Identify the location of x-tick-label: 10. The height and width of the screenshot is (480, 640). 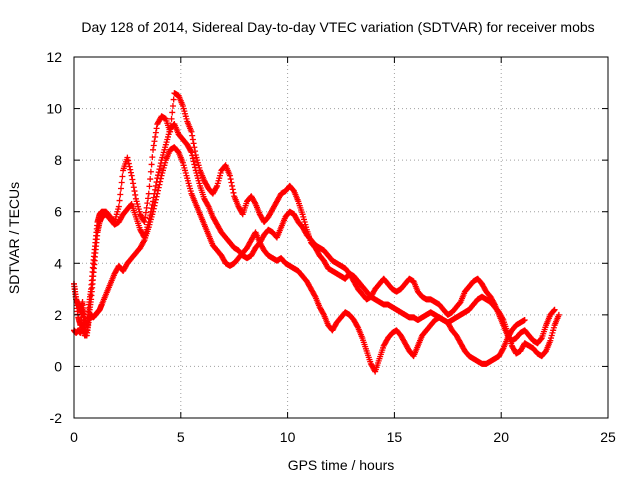
(288, 437).